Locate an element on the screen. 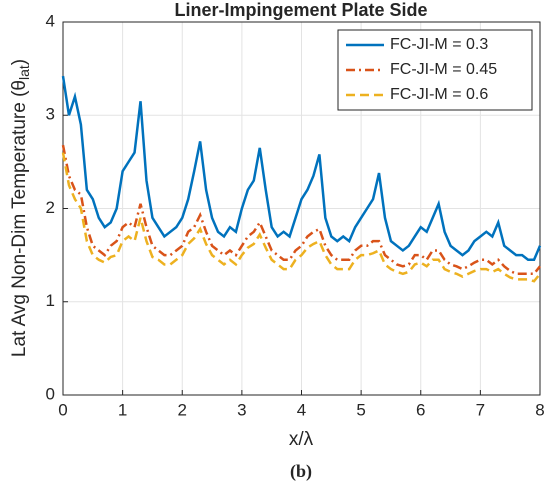  legend-label: FC-JI-M = 0.3 is located at coordinates (439, 44).